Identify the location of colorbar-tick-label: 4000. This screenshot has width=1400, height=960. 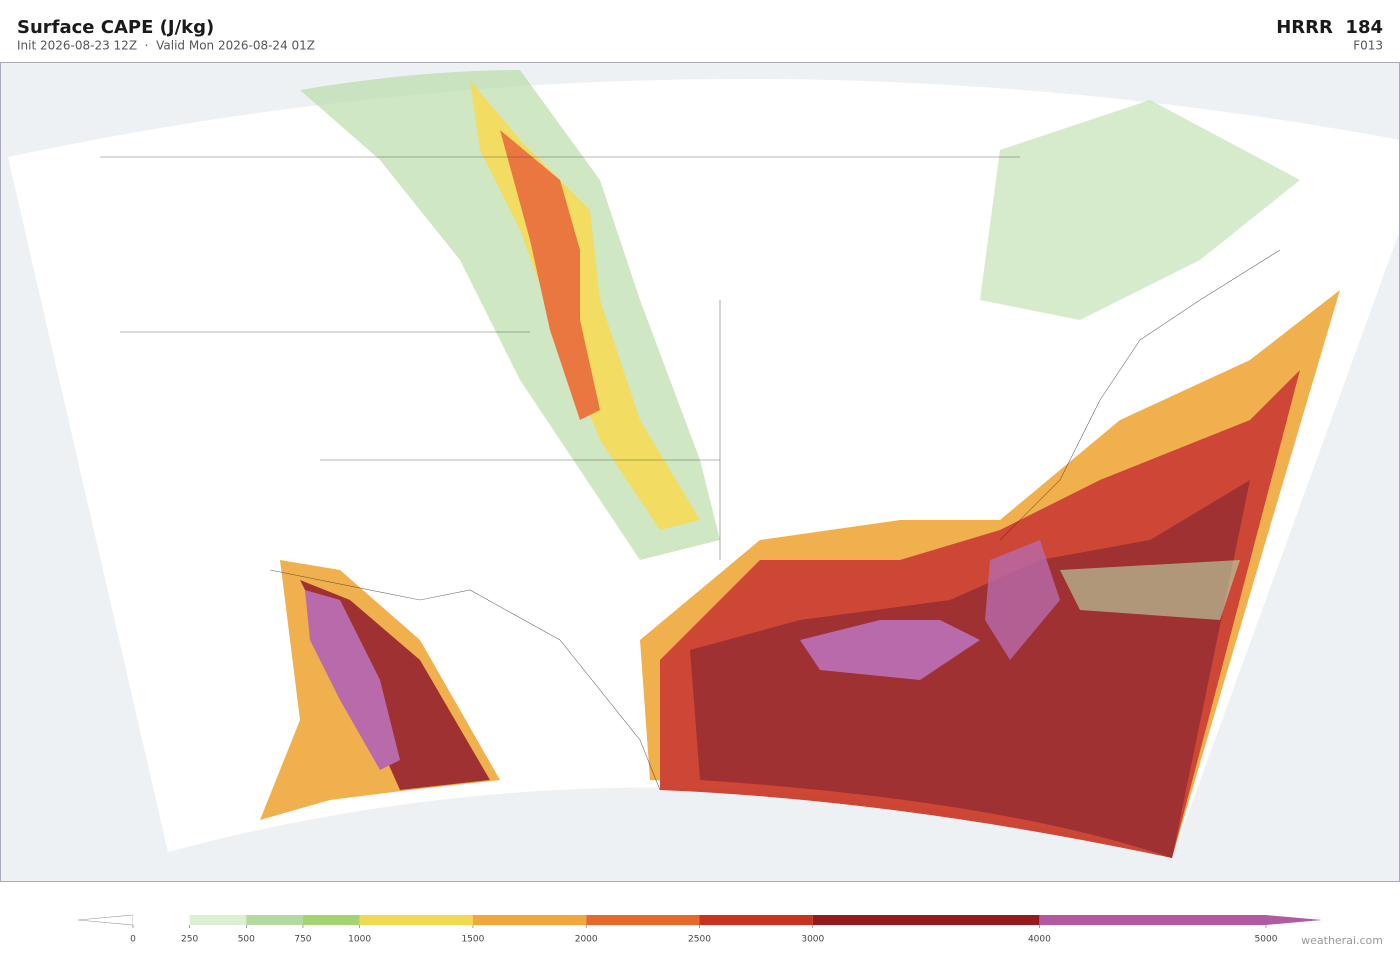
(1039, 940).